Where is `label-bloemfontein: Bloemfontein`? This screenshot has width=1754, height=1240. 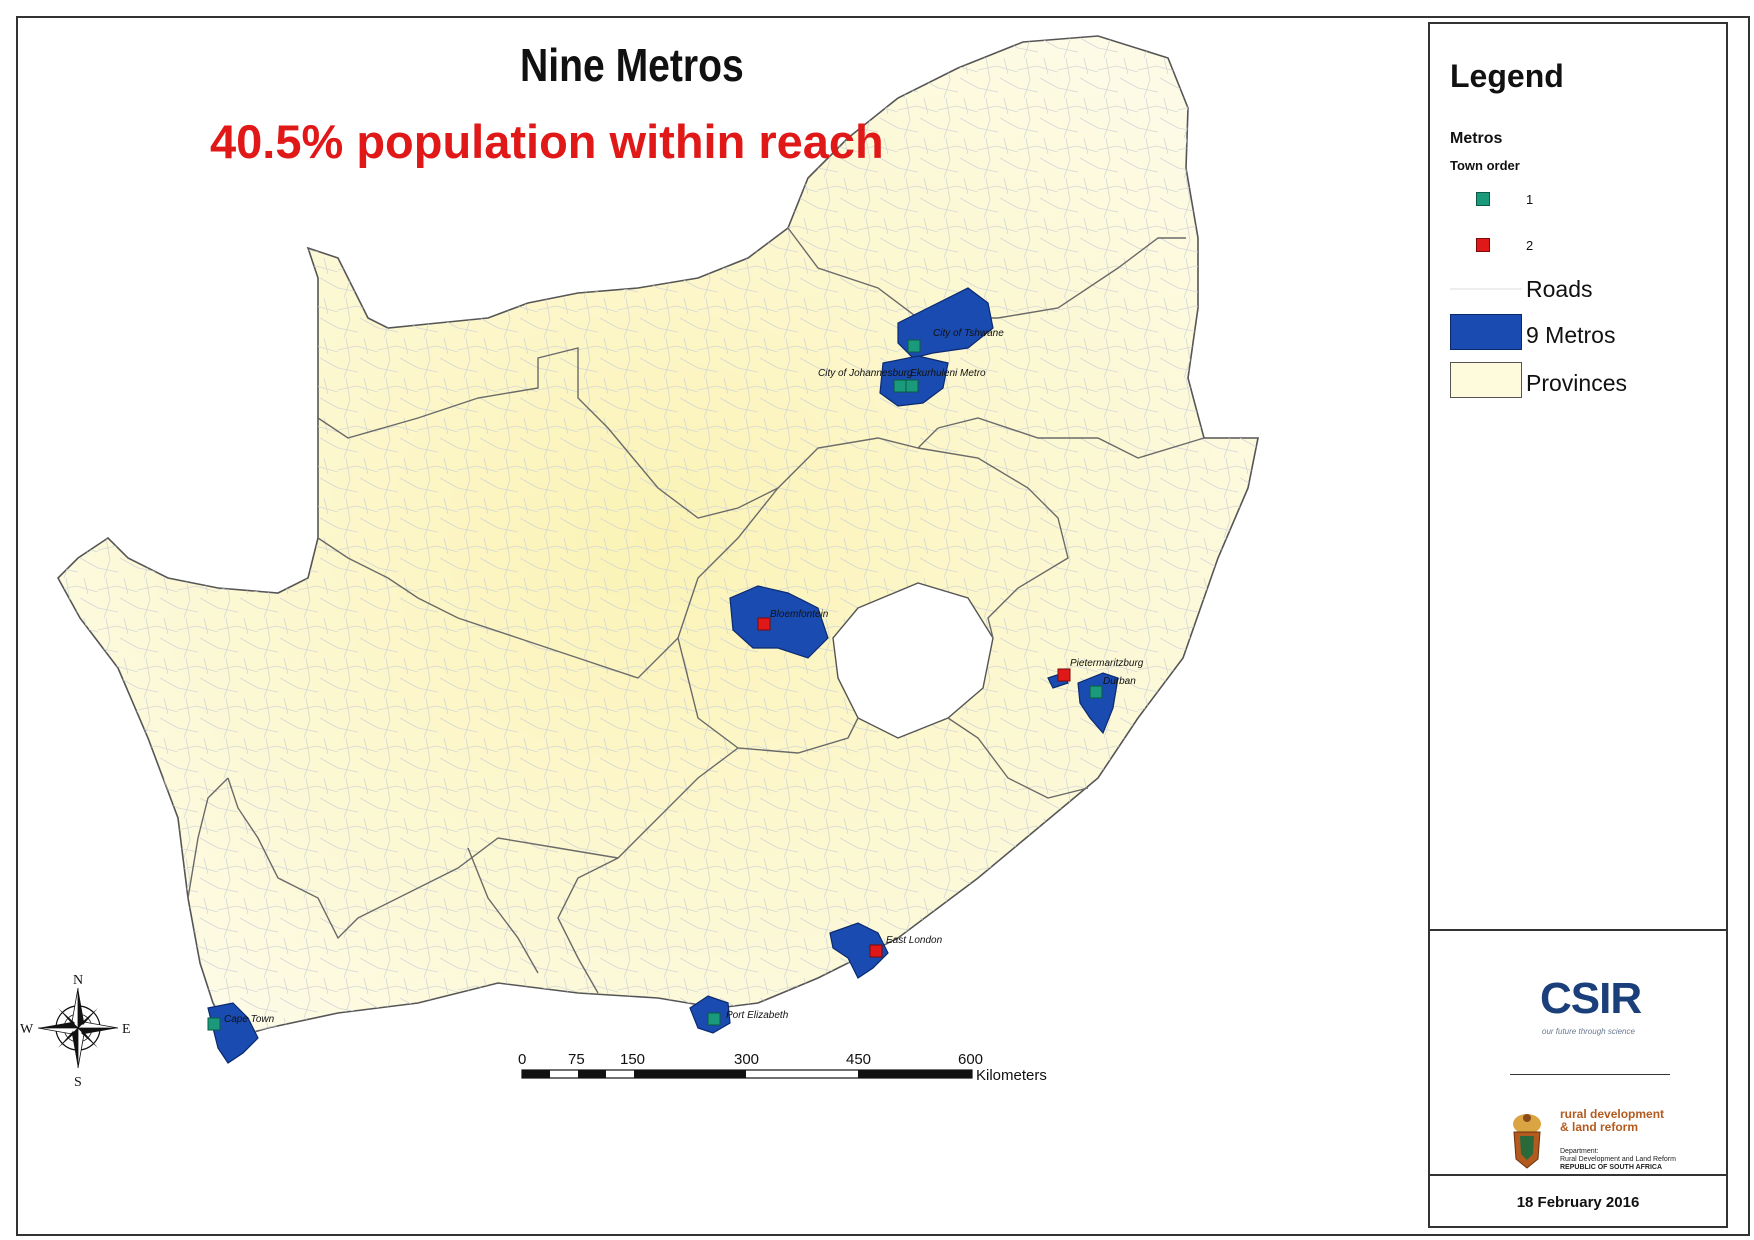
label-bloemfontein: Bloemfontein is located at coordinates (799, 614).